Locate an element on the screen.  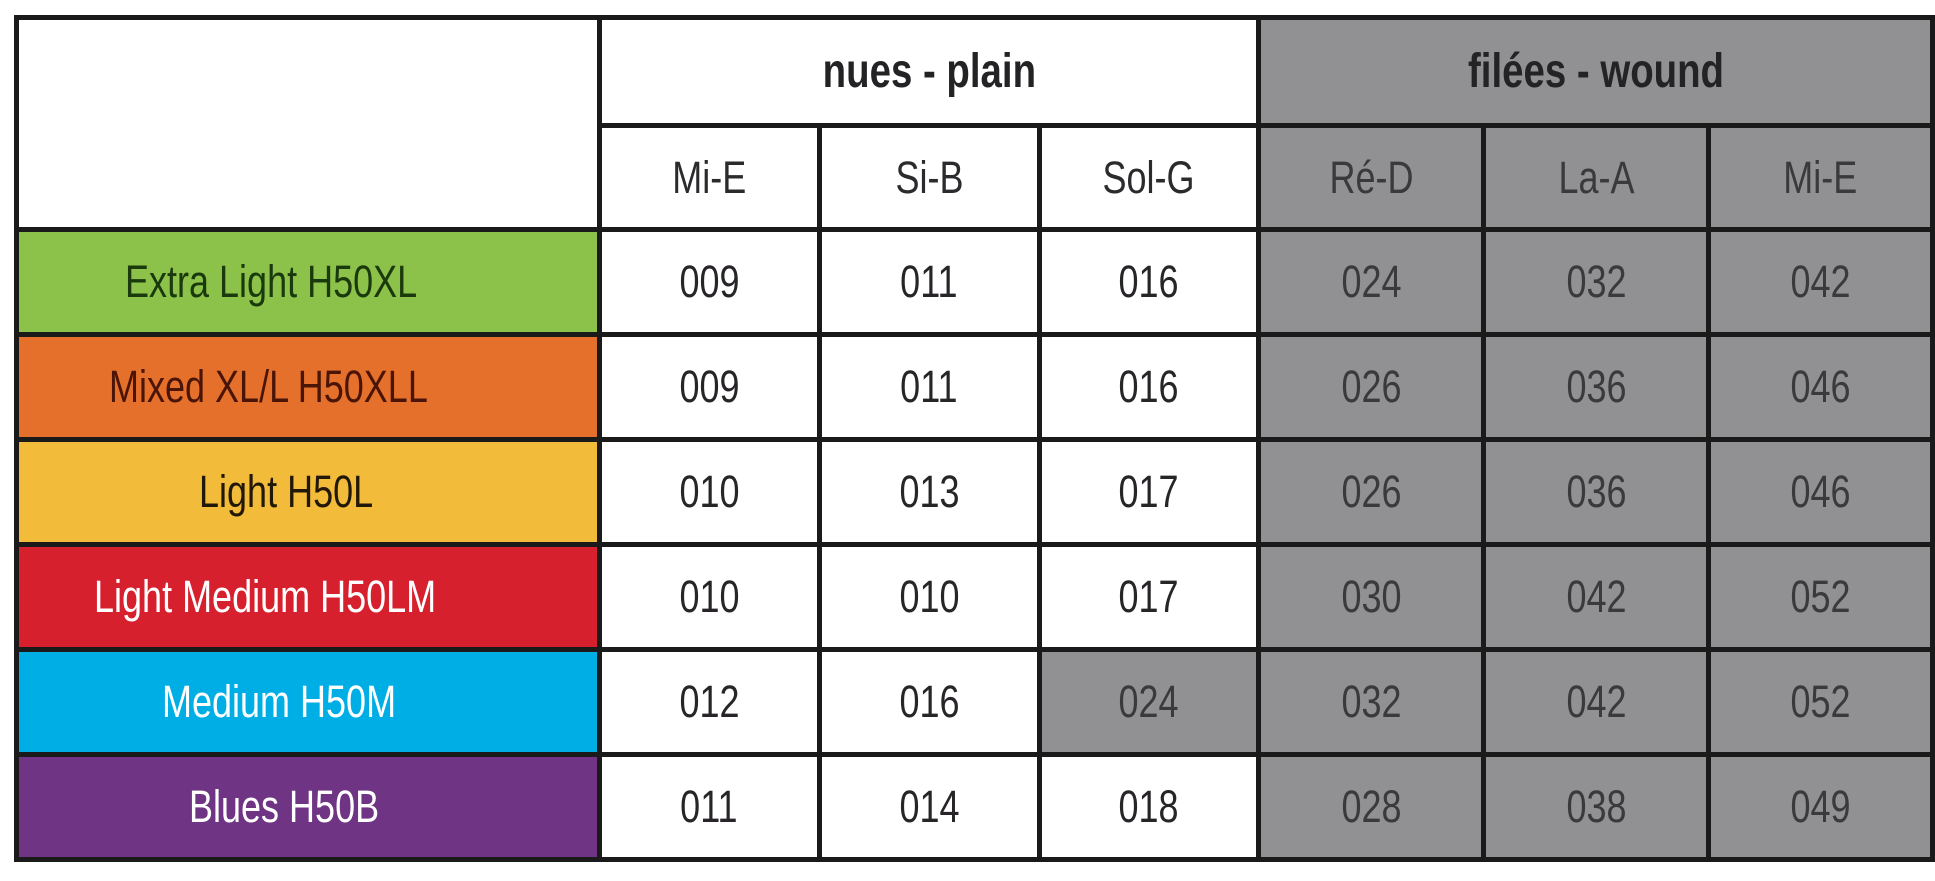
corner-spacer is located at coordinates (308, 123).